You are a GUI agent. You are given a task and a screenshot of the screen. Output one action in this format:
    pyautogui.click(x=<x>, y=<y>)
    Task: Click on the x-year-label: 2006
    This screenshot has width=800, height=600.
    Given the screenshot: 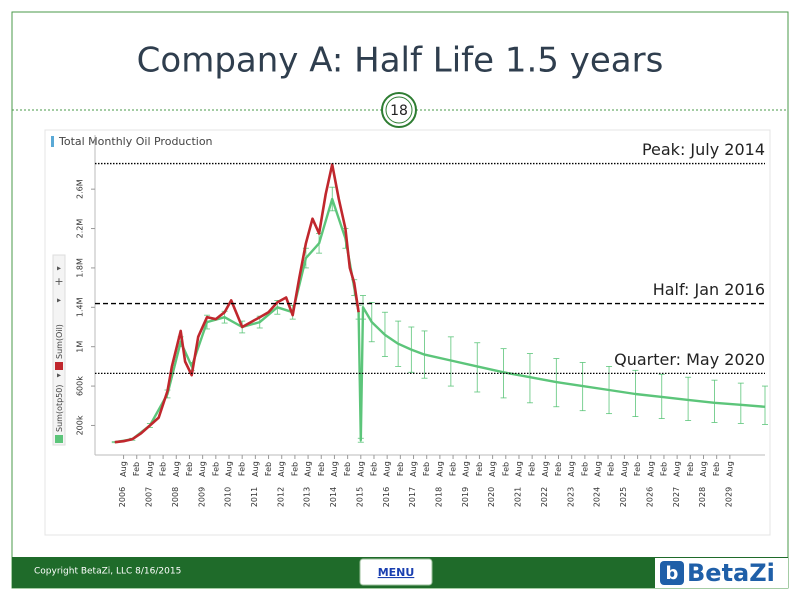 What is the action you would take?
    pyautogui.click(x=122, y=497)
    